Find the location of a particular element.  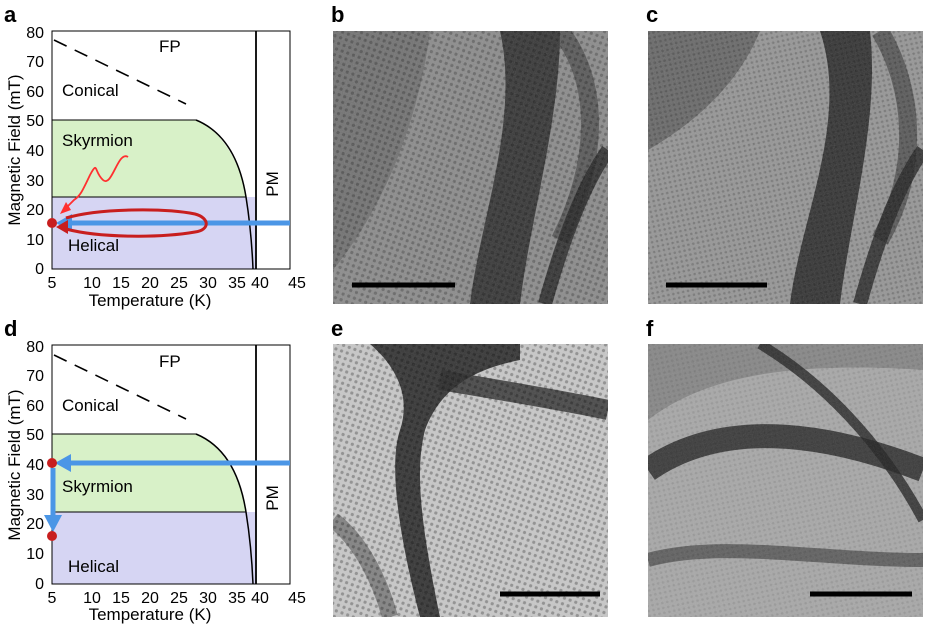

micrograph-b is located at coordinates (470, 167).